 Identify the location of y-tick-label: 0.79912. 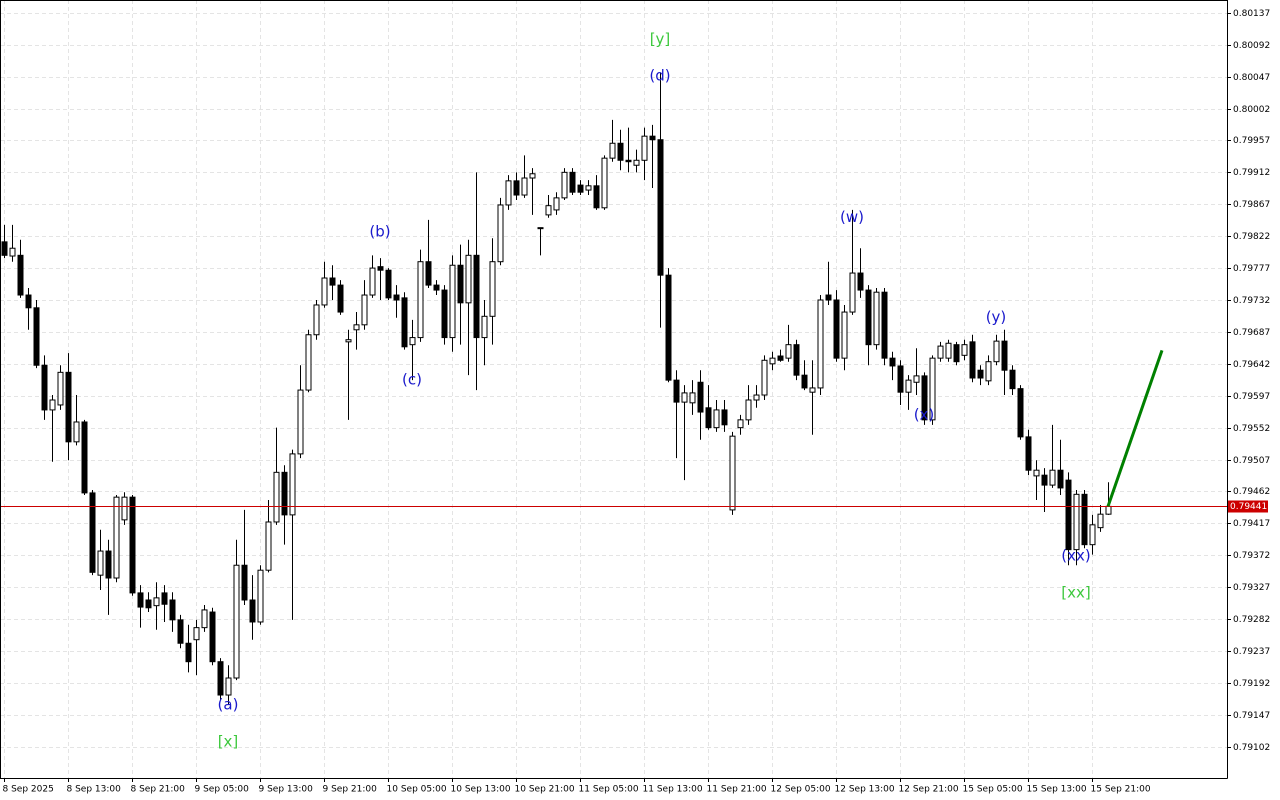
(1251, 173).